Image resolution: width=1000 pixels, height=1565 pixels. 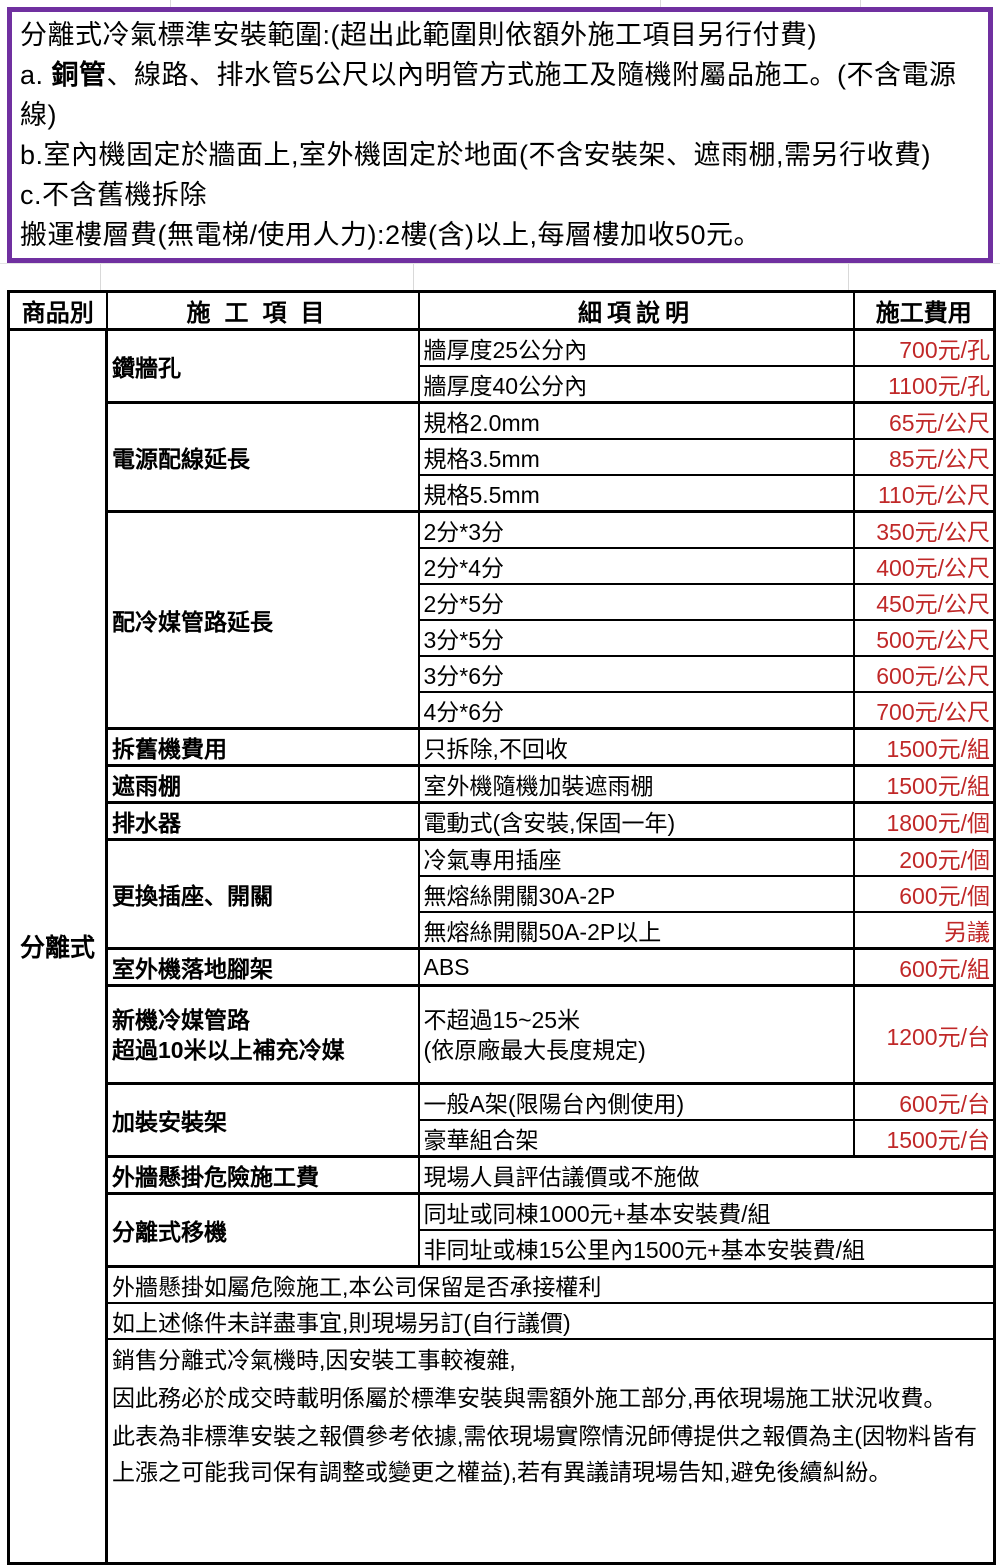 What do you see at coordinates (636, 1034) in the screenshot?
I see `desc-cell: 不超過15~25米 (依原廠最大長度規定)` at bounding box center [636, 1034].